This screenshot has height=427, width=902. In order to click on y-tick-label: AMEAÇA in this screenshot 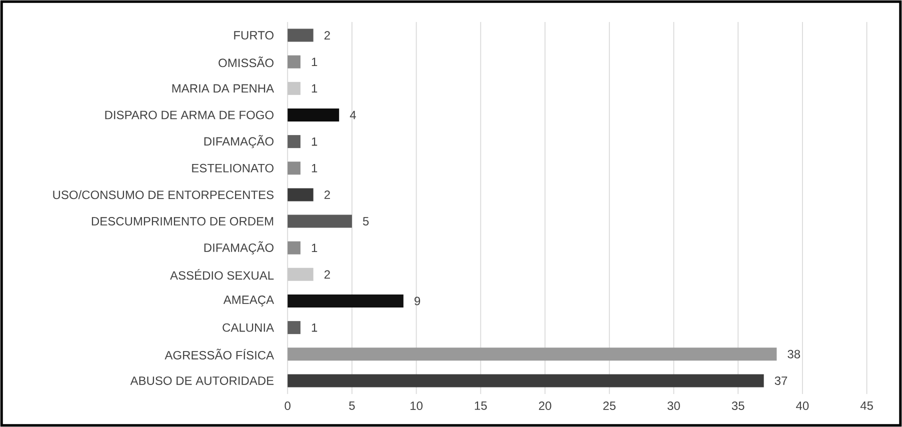, I will do `click(248, 301)`.